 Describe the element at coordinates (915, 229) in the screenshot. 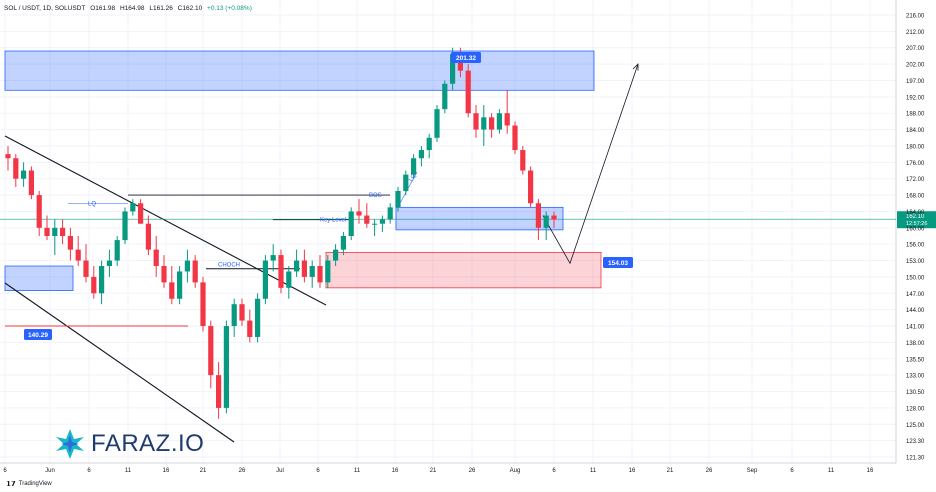

I see `y-tick-label: 160.00` at that location.